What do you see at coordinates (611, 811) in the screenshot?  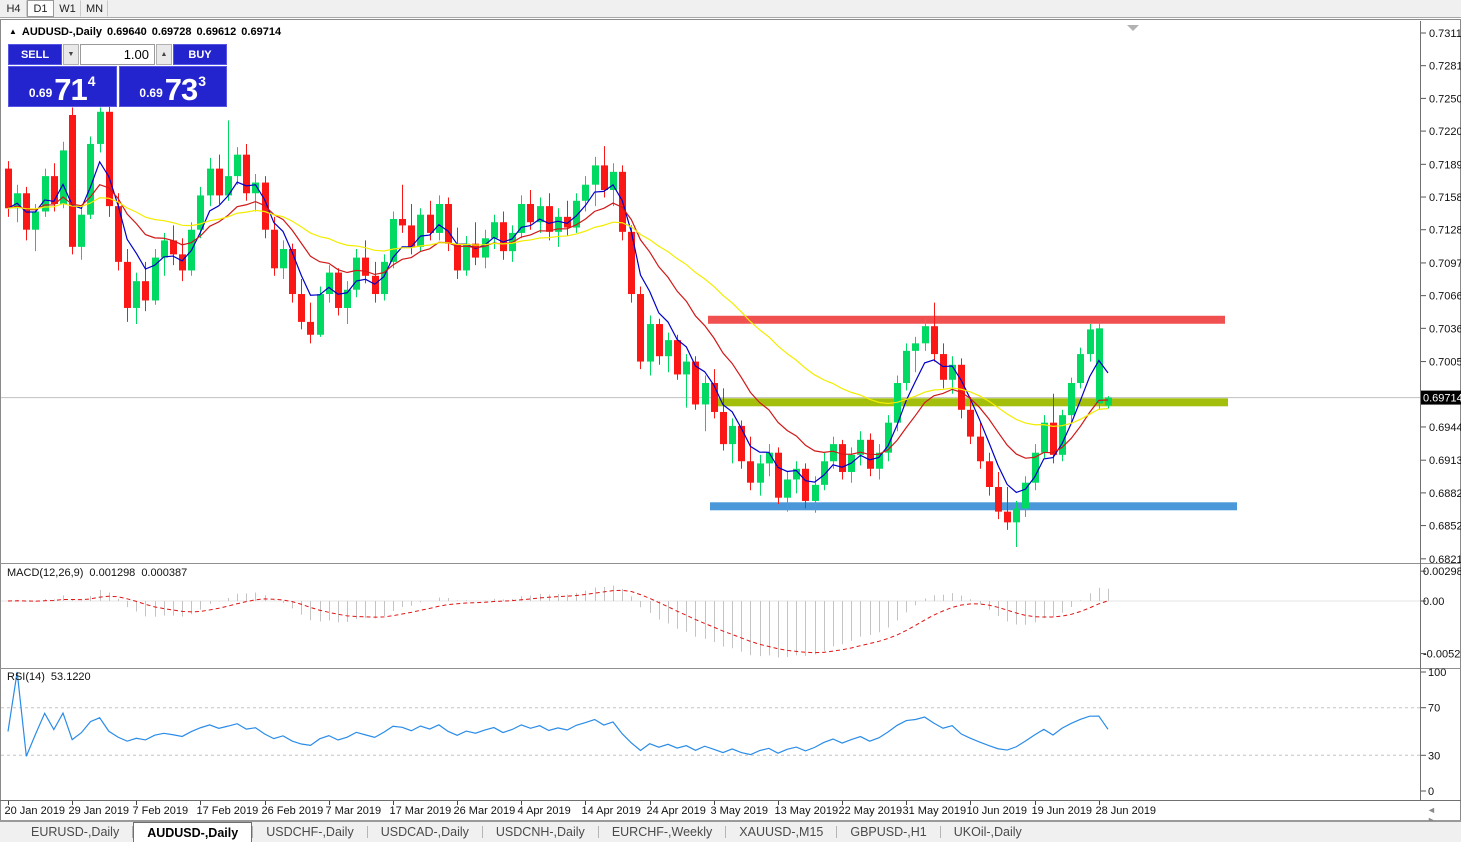 I see `svg-text: 14 Apr 2019` at bounding box center [611, 811].